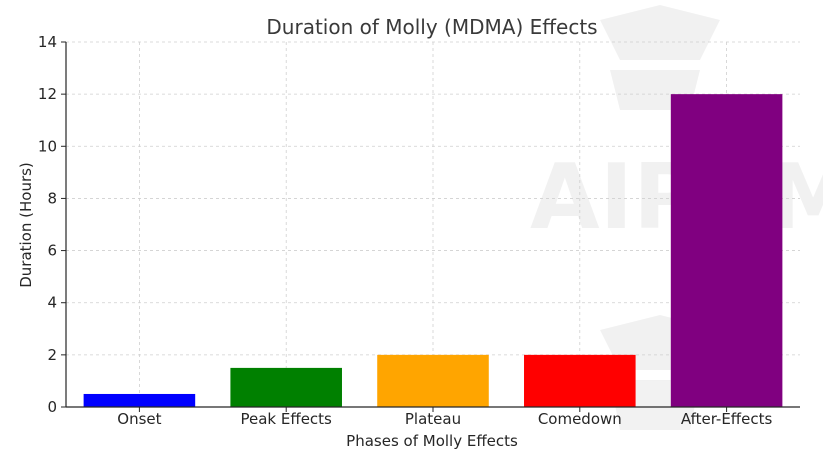 This screenshot has width=823, height=453. Describe the element at coordinates (287, 419) in the screenshot. I see `x-tick-label: Peak Effects` at that location.